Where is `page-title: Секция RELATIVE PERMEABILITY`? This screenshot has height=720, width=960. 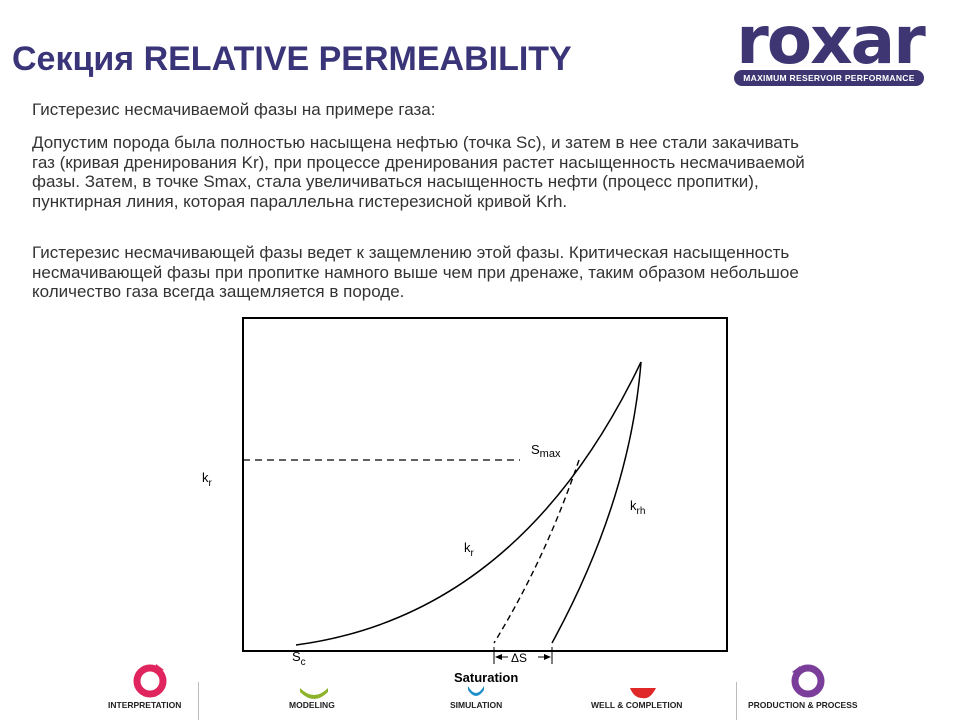
page-title: Секция RELATIVE PERMEABILITY is located at coordinates (292, 59).